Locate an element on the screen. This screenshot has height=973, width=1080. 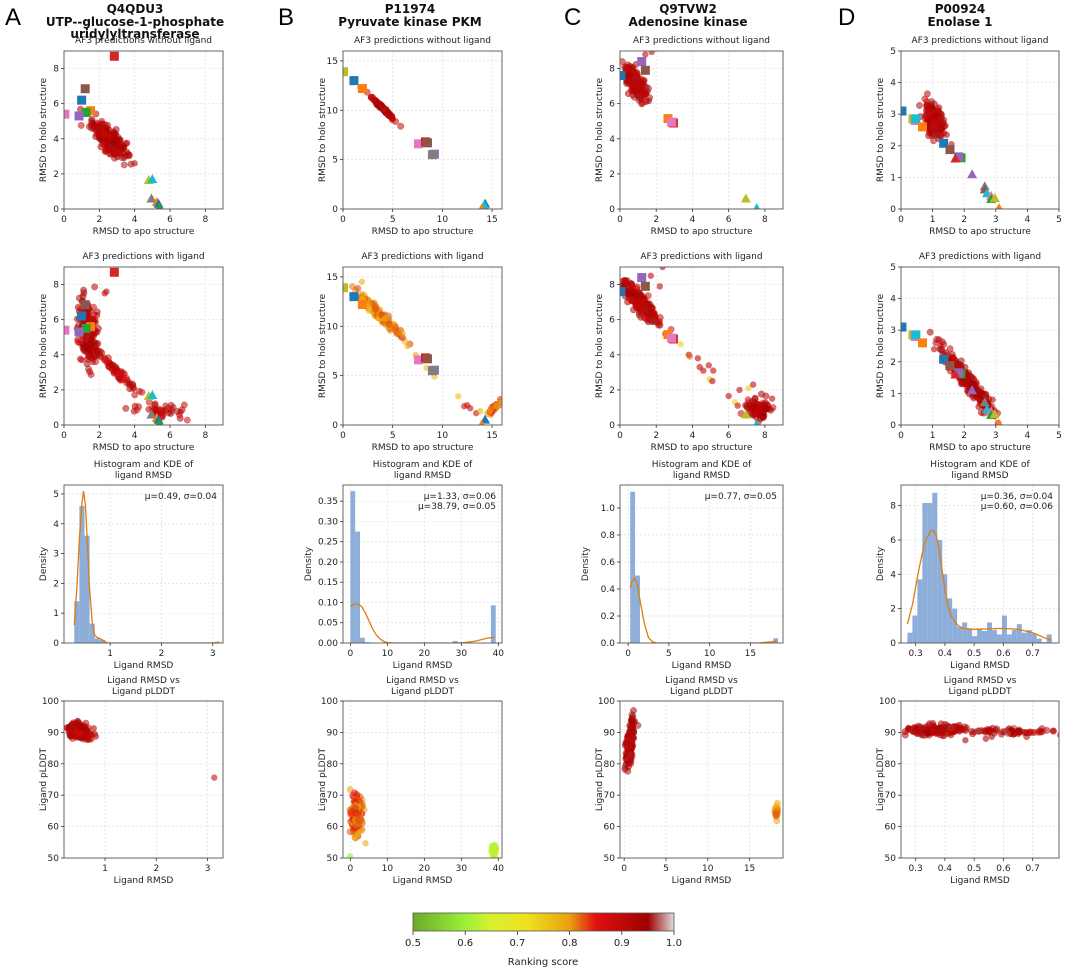
colorbar: 0.5 0.6 0.7 0.8 0.9 1.0 Ranking score is located at coordinates (543, 940).